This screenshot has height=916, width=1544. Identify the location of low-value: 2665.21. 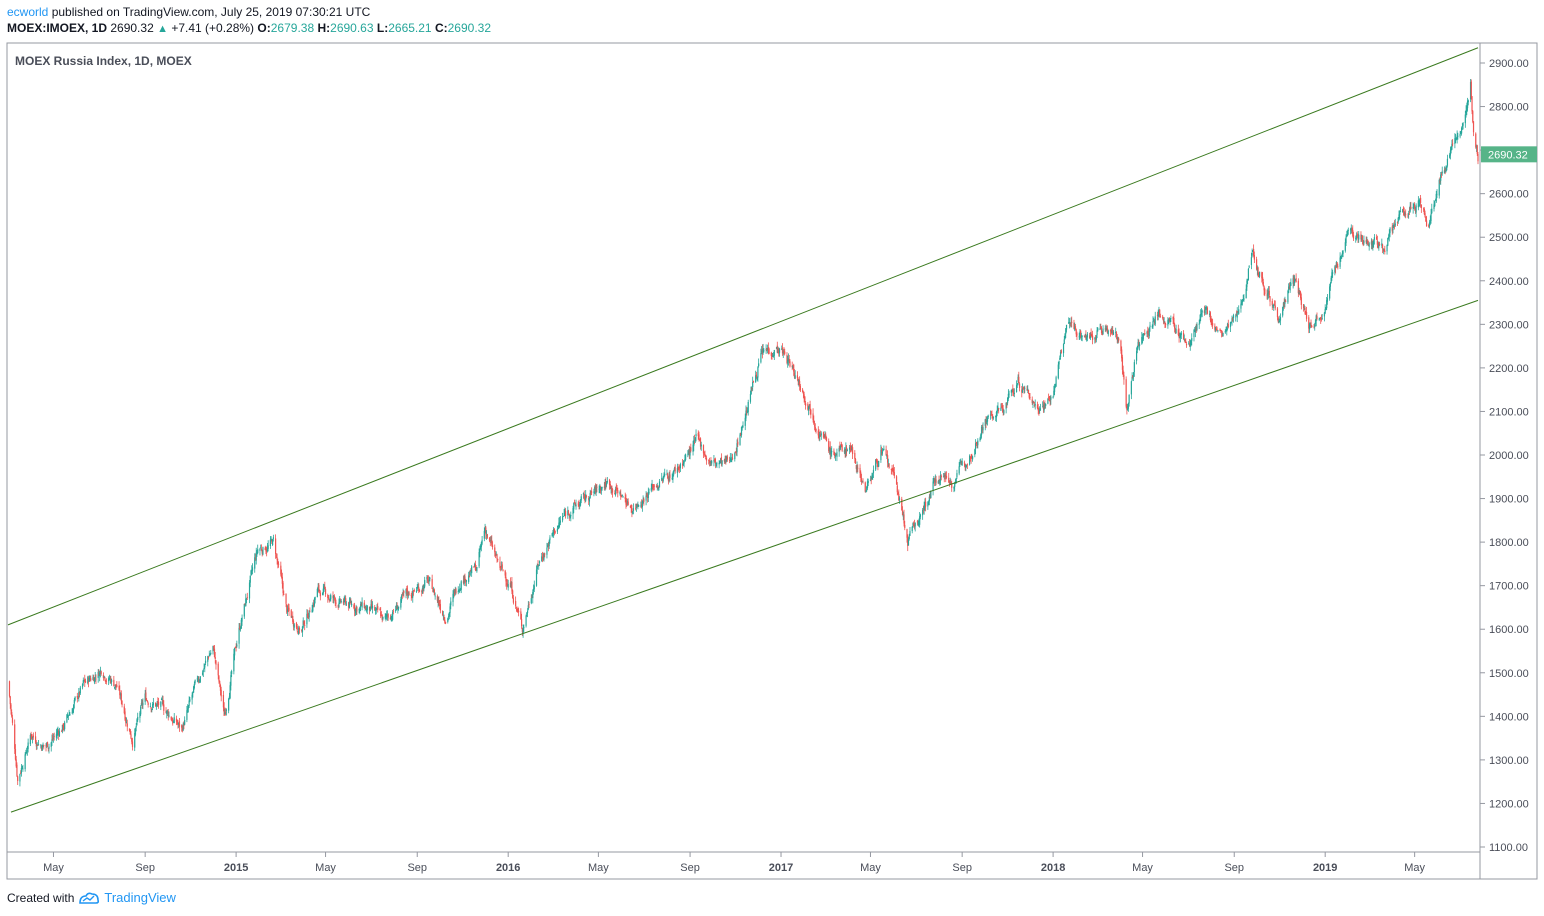
(410, 28).